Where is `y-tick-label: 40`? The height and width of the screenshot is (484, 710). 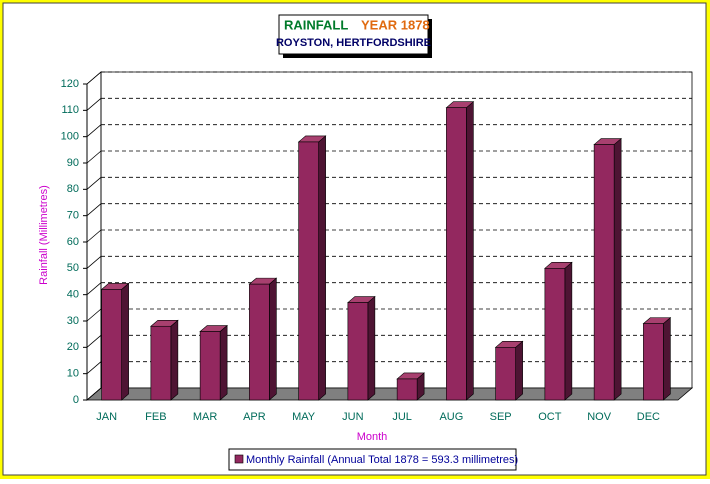
y-tick-label: 40 is located at coordinates (73, 295).